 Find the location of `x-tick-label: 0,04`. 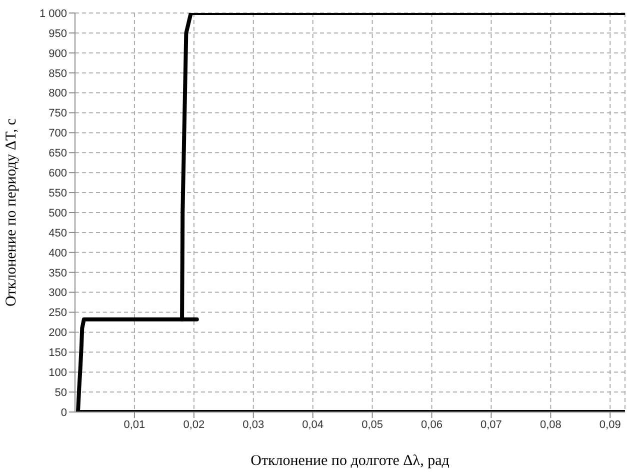

x-tick-label: 0,04 is located at coordinates (313, 424).